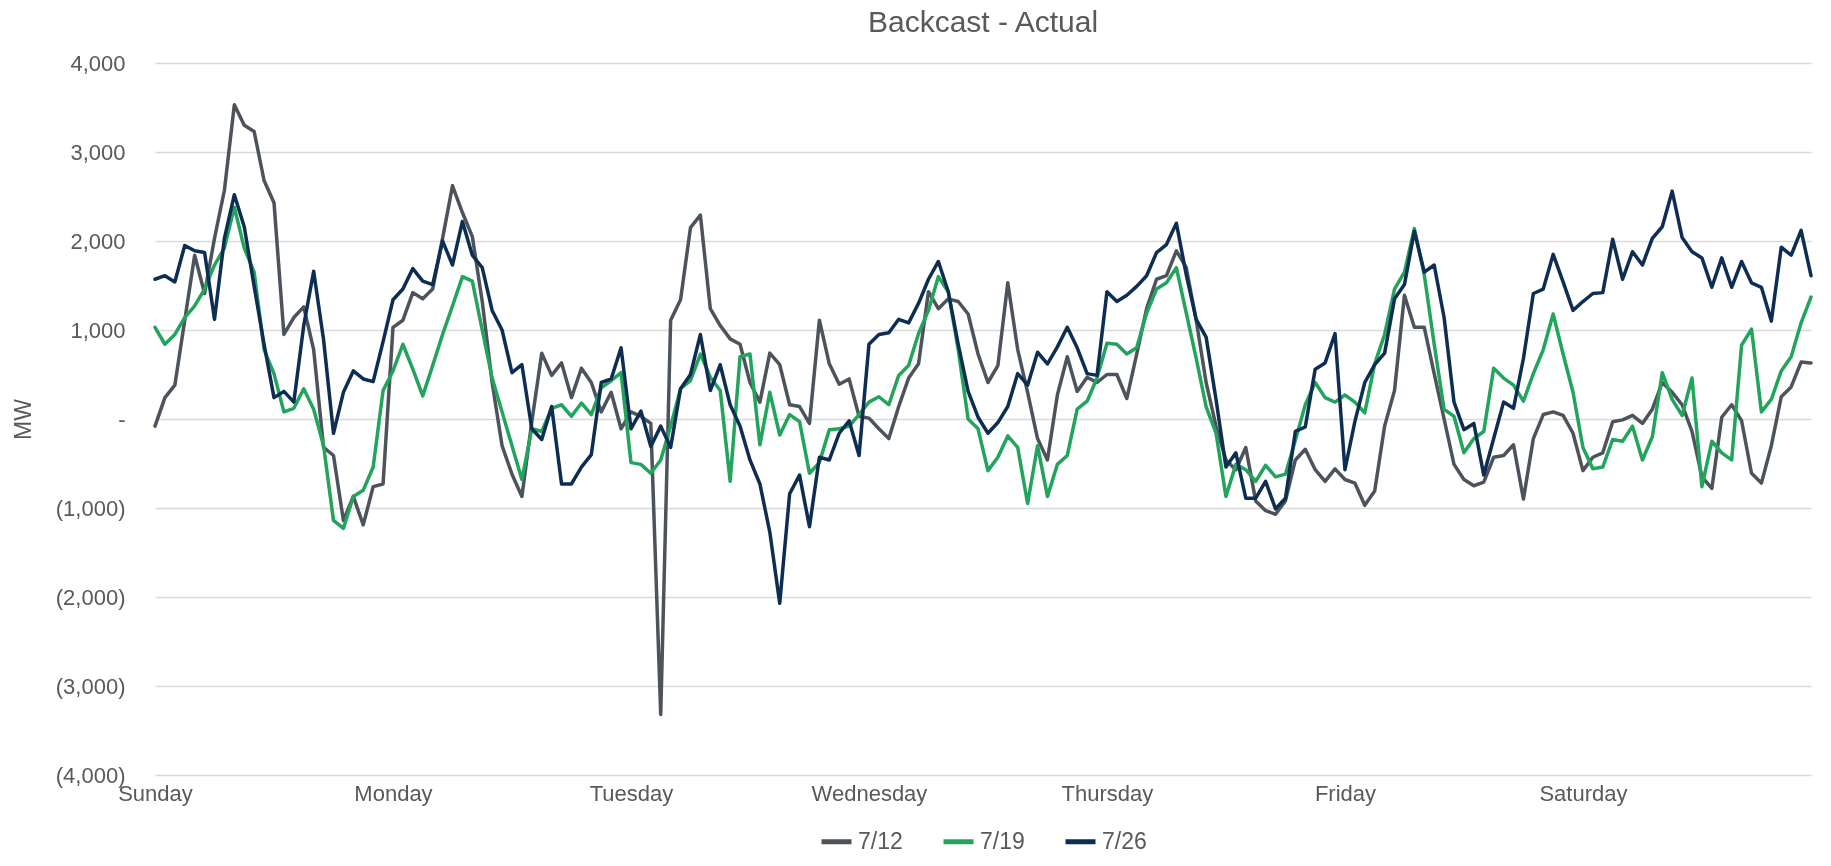  I want to click on y-tick-label: (2,000), so click(90, 597).